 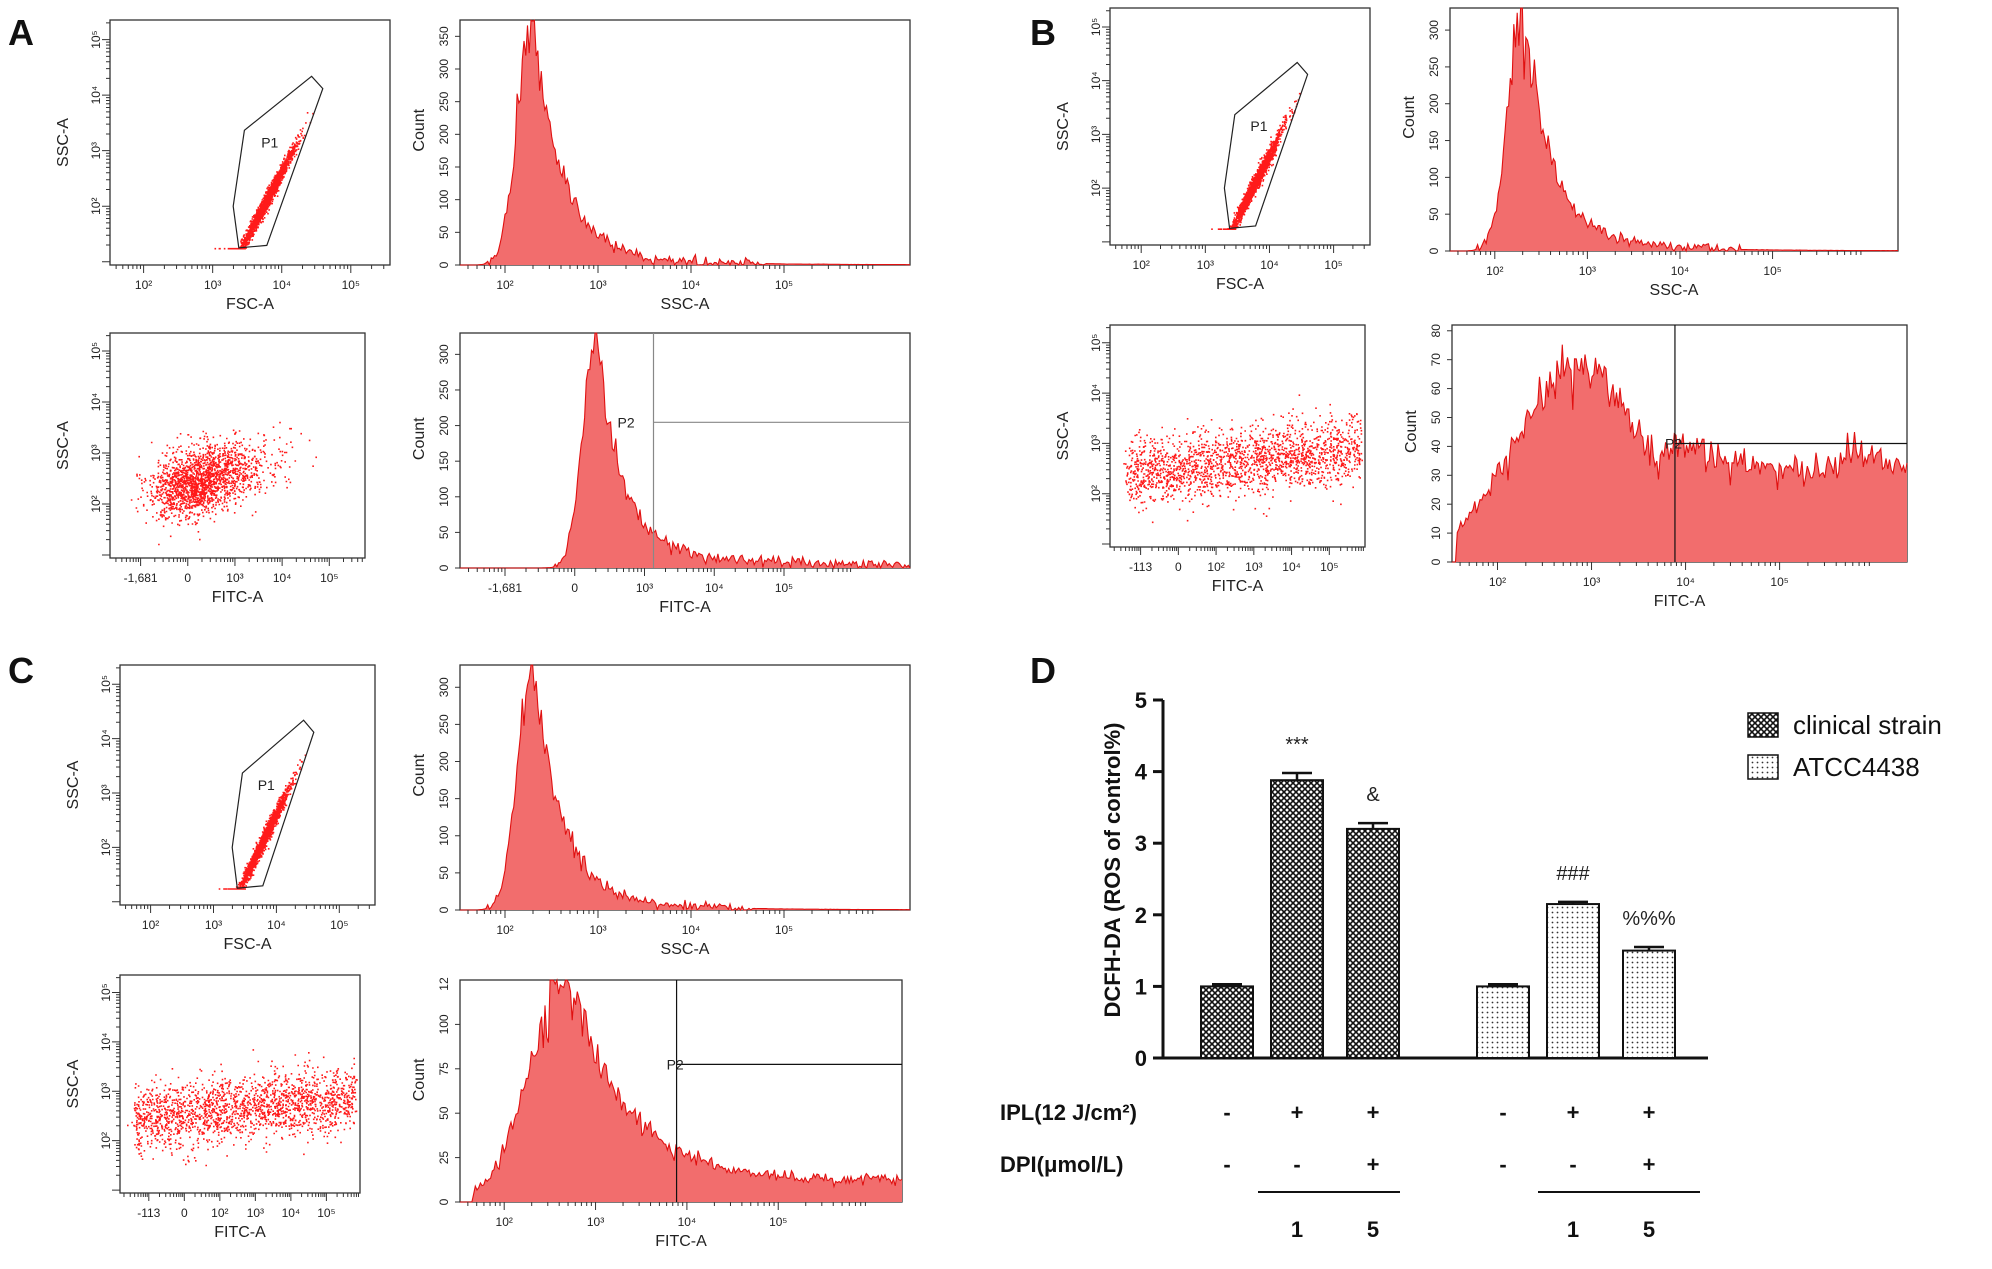 What do you see at coordinates (1434, 250) in the screenshot?
I see `B2-y-tick-label: 0` at bounding box center [1434, 250].